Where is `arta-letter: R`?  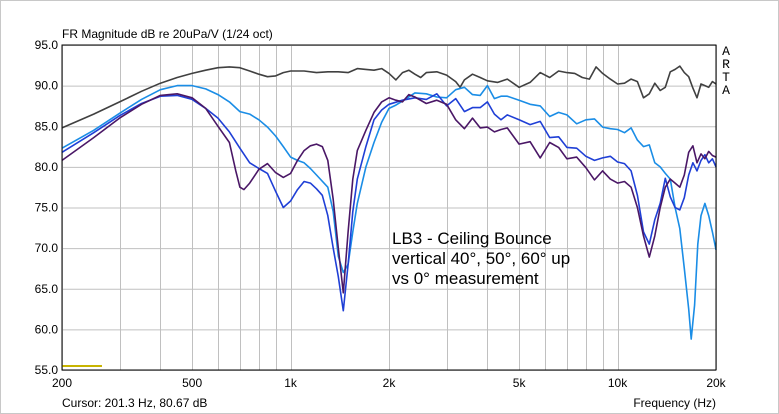
arta-letter: R is located at coordinates (726, 64).